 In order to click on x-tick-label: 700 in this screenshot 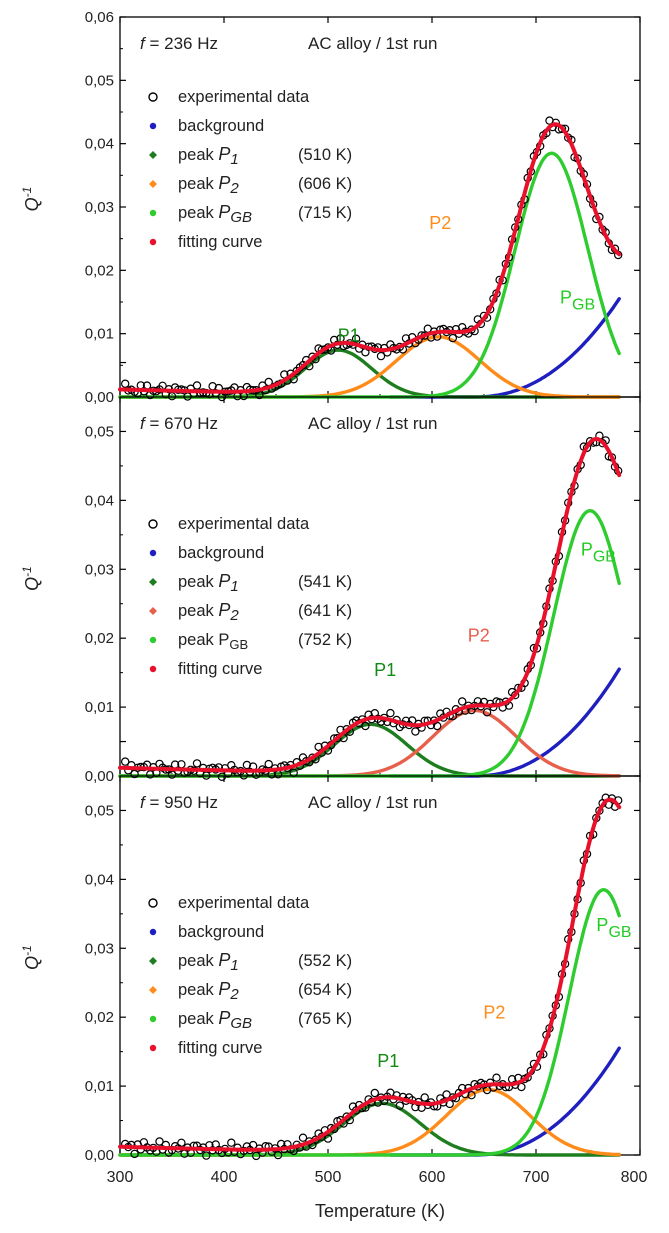, I will do `click(536, 1177)`.